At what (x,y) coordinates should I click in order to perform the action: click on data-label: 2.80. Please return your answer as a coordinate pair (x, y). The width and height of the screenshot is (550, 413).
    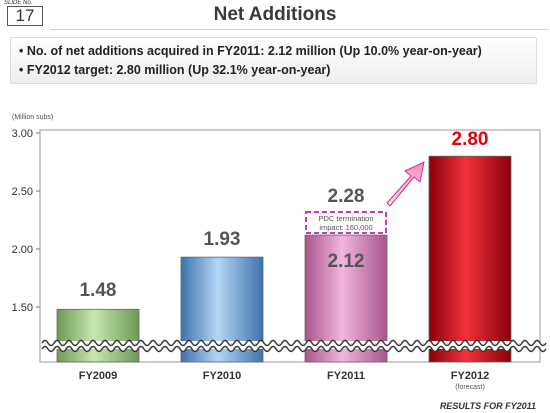
    Looking at the image, I should click on (470, 139).